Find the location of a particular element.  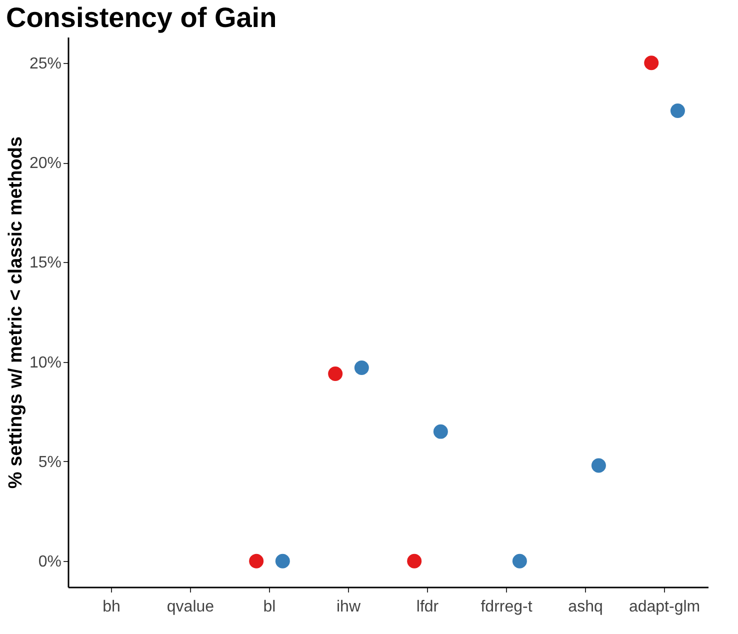

x-tick-label: adapt-glm is located at coordinates (664, 607).